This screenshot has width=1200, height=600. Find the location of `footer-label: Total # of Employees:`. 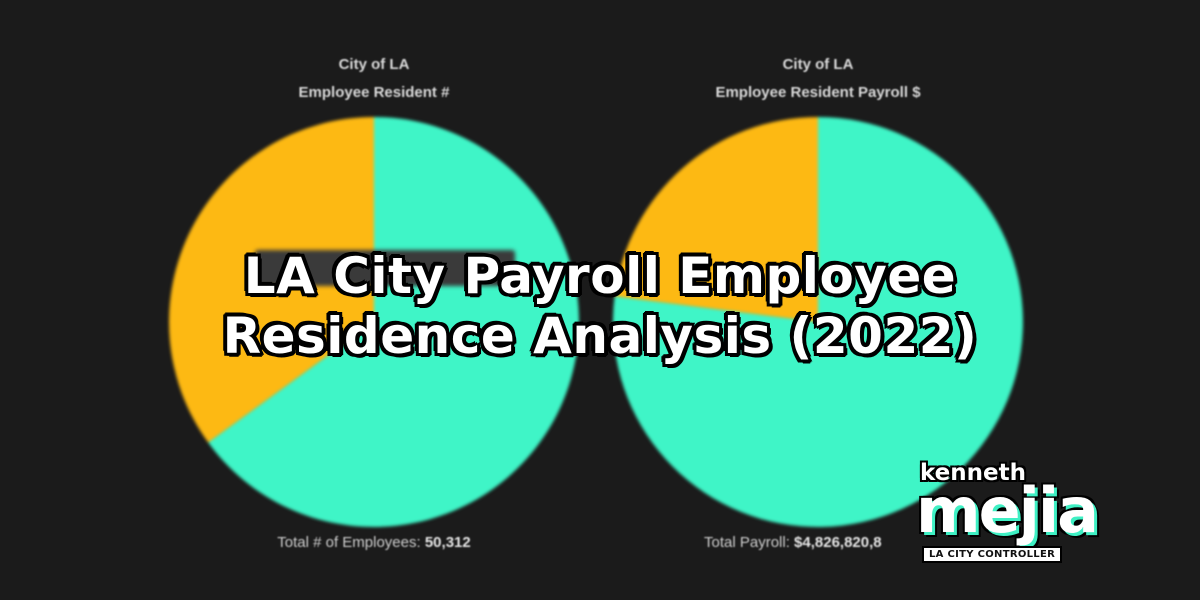

footer-label: Total # of Employees: is located at coordinates (349, 542).